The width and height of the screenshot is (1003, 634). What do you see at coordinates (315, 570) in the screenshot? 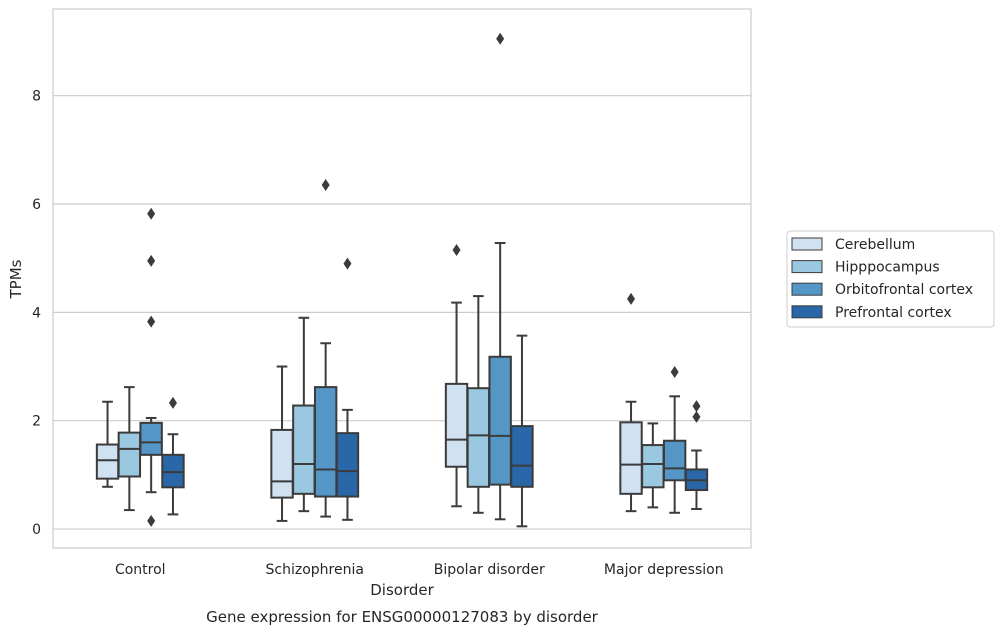
I see `x-tick-label: Schizophrenia` at bounding box center [315, 570].